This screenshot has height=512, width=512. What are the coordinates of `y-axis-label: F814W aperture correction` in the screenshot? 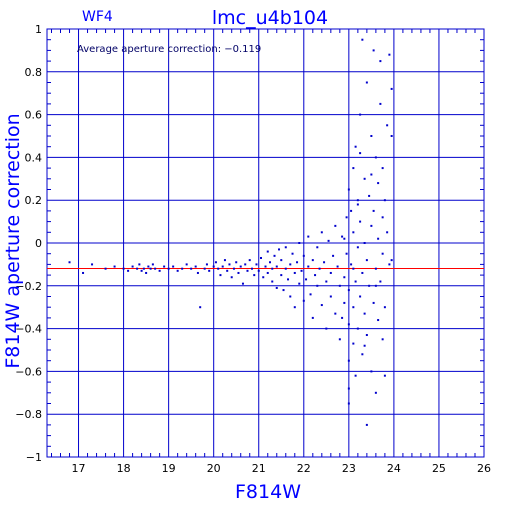 It's located at (13, 240).